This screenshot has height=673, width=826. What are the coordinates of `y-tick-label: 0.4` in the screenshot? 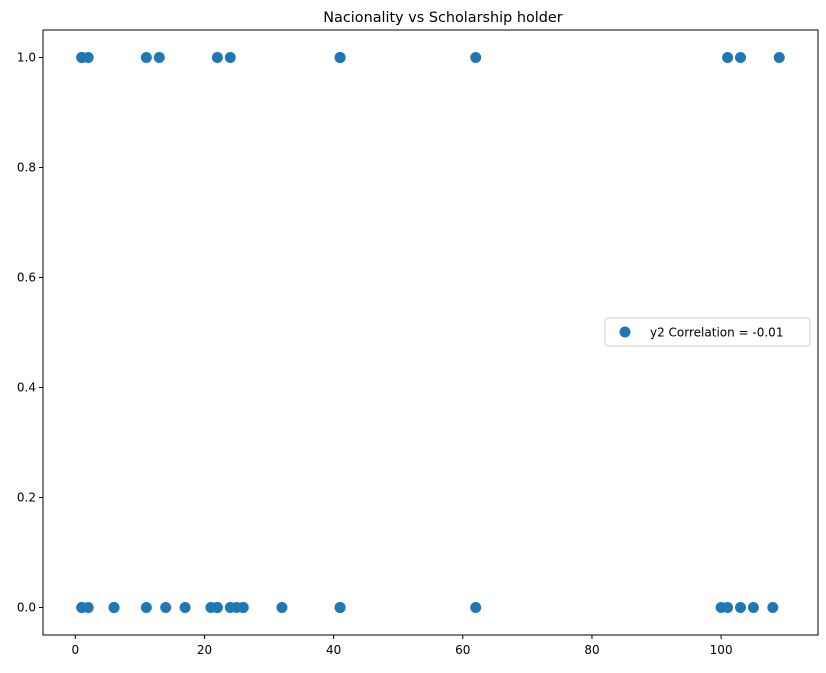 It's located at (26, 388).